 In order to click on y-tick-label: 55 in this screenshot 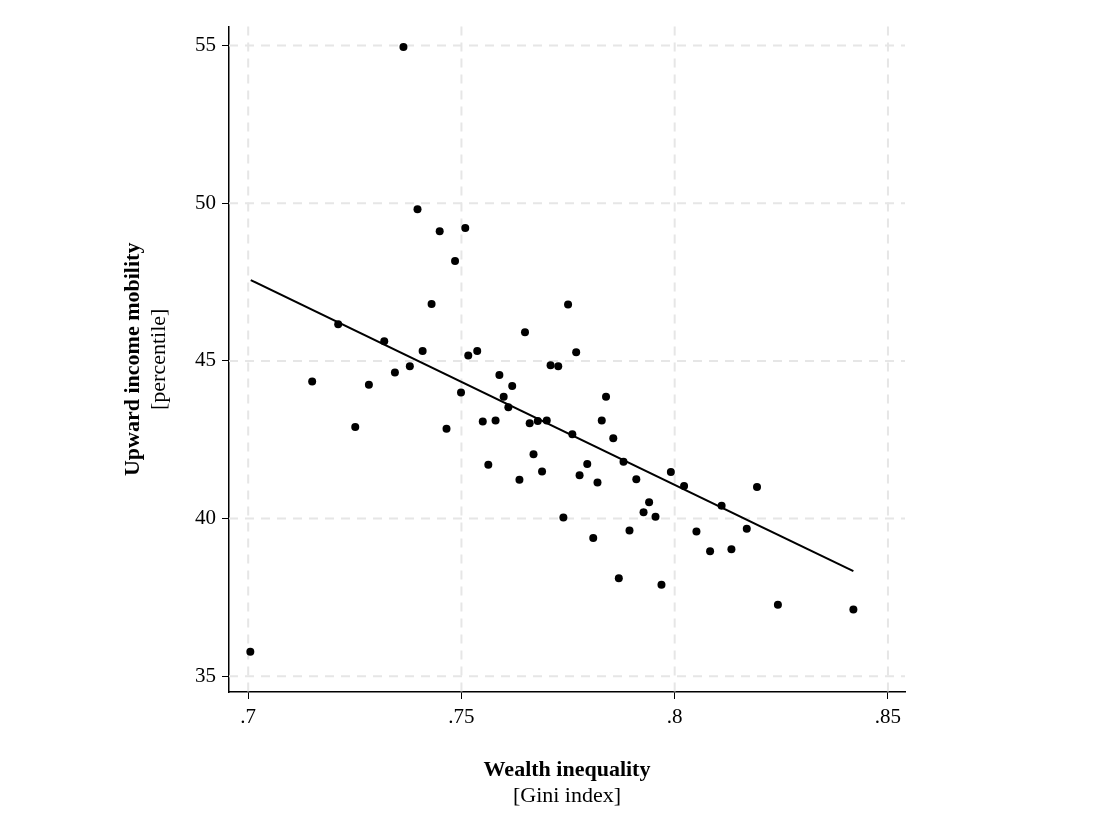, I will do `click(205, 44)`.